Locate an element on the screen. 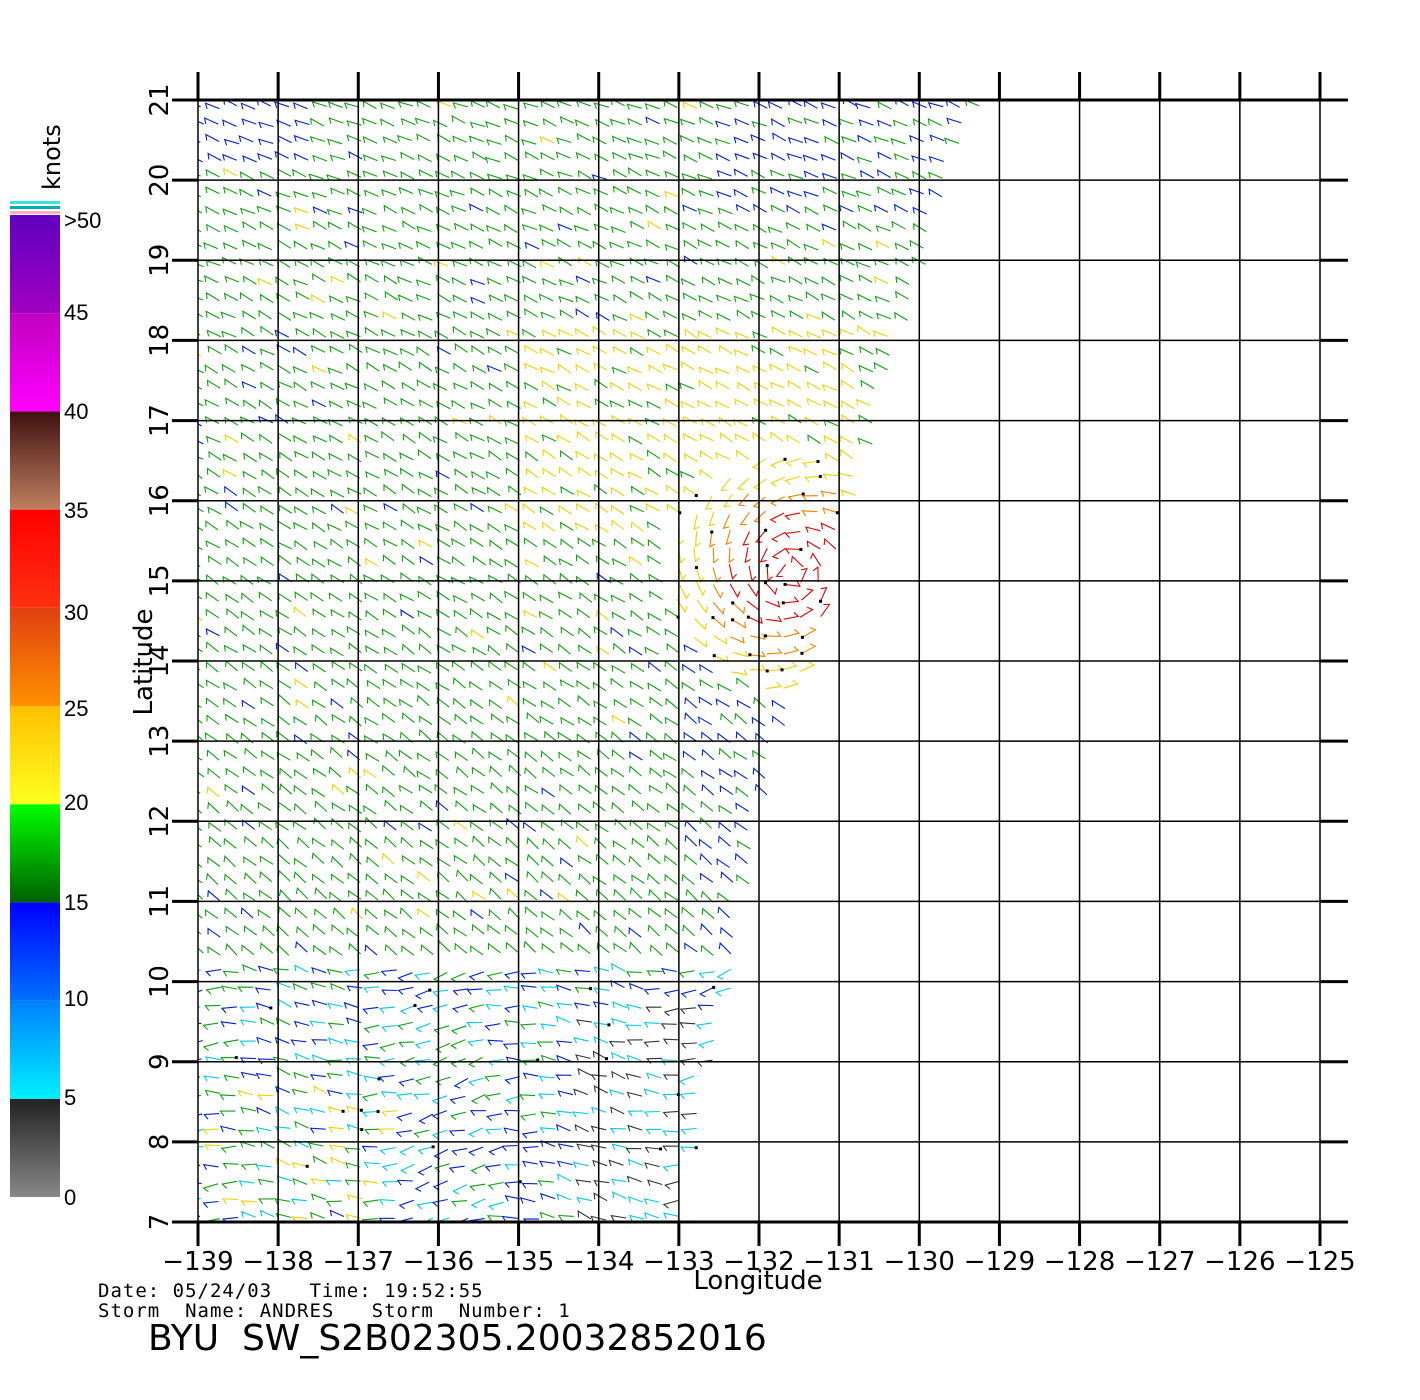 This screenshot has width=1420, height=1400. longitude-tick-label: −128 is located at coordinates (1079, 1262).